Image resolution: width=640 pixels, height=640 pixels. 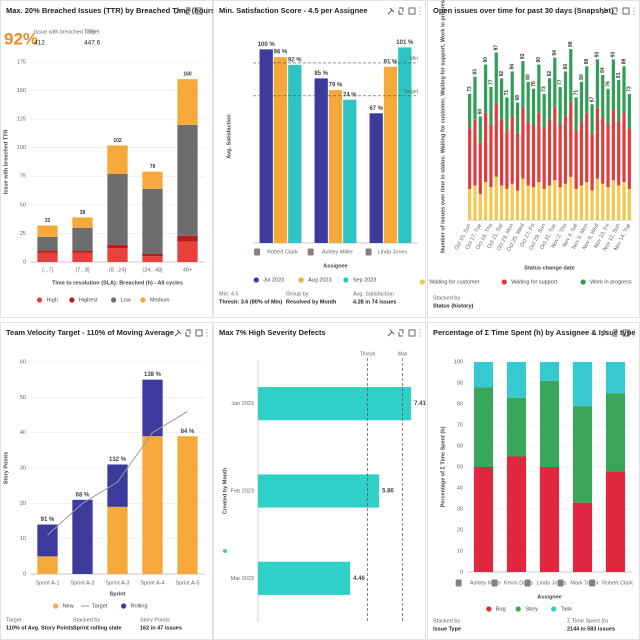 I want to click on total-label: 80, so click(x=582, y=77).